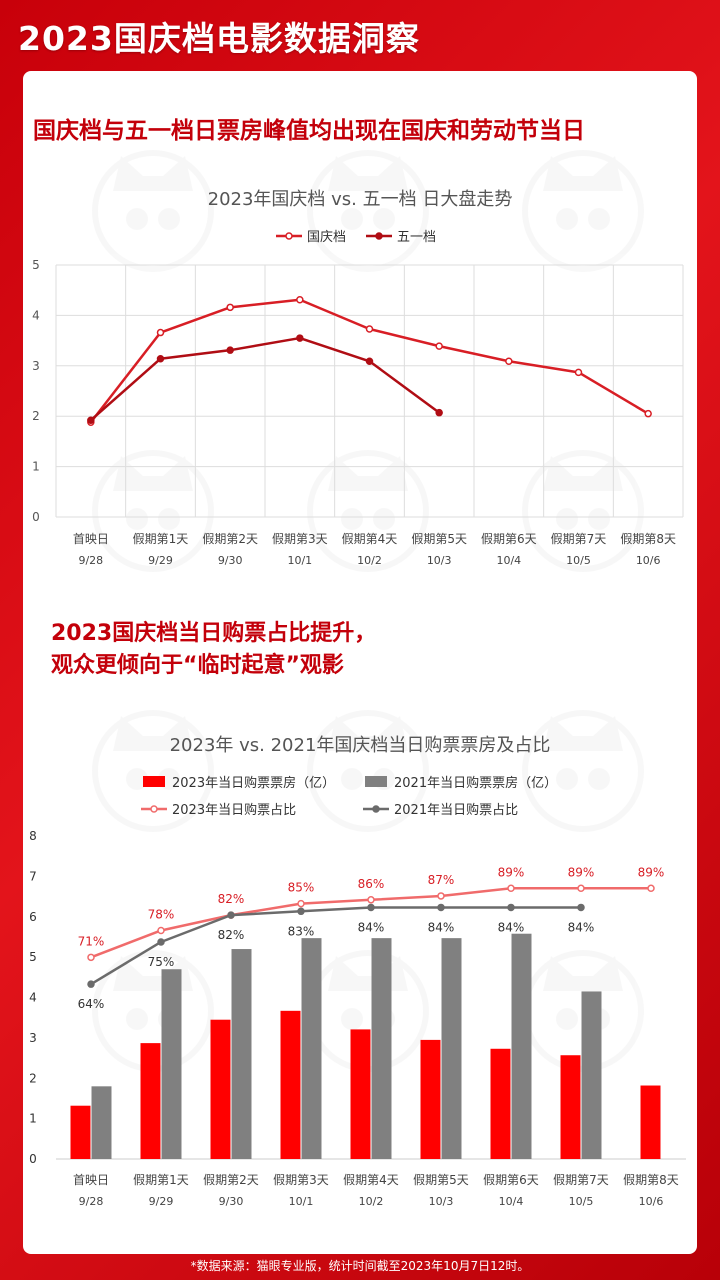  I want to click on chart1-series-line, so click(265, 379).